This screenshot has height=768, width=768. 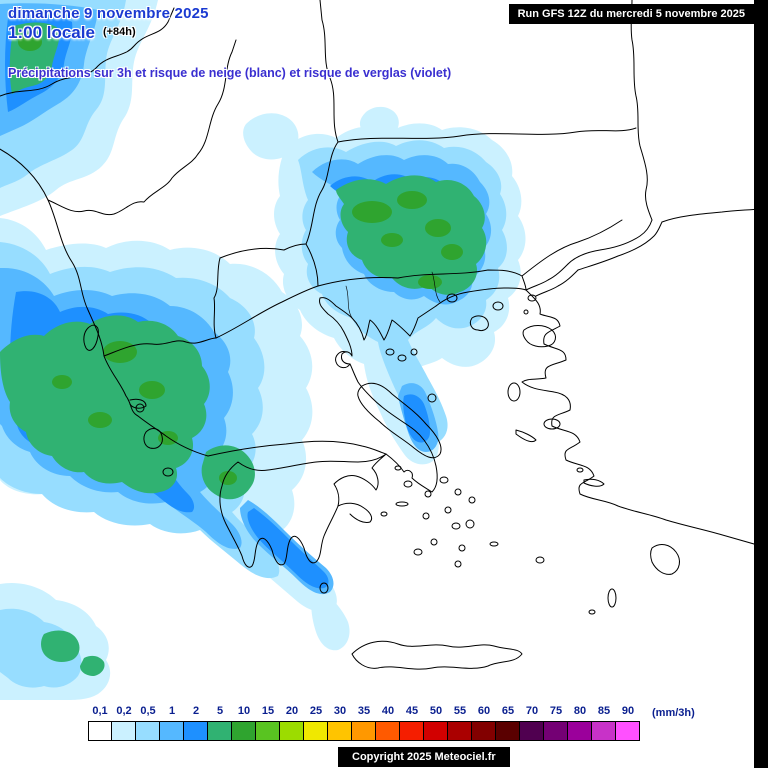 I want to click on legend-stop-value: 80, so click(x=580, y=711).